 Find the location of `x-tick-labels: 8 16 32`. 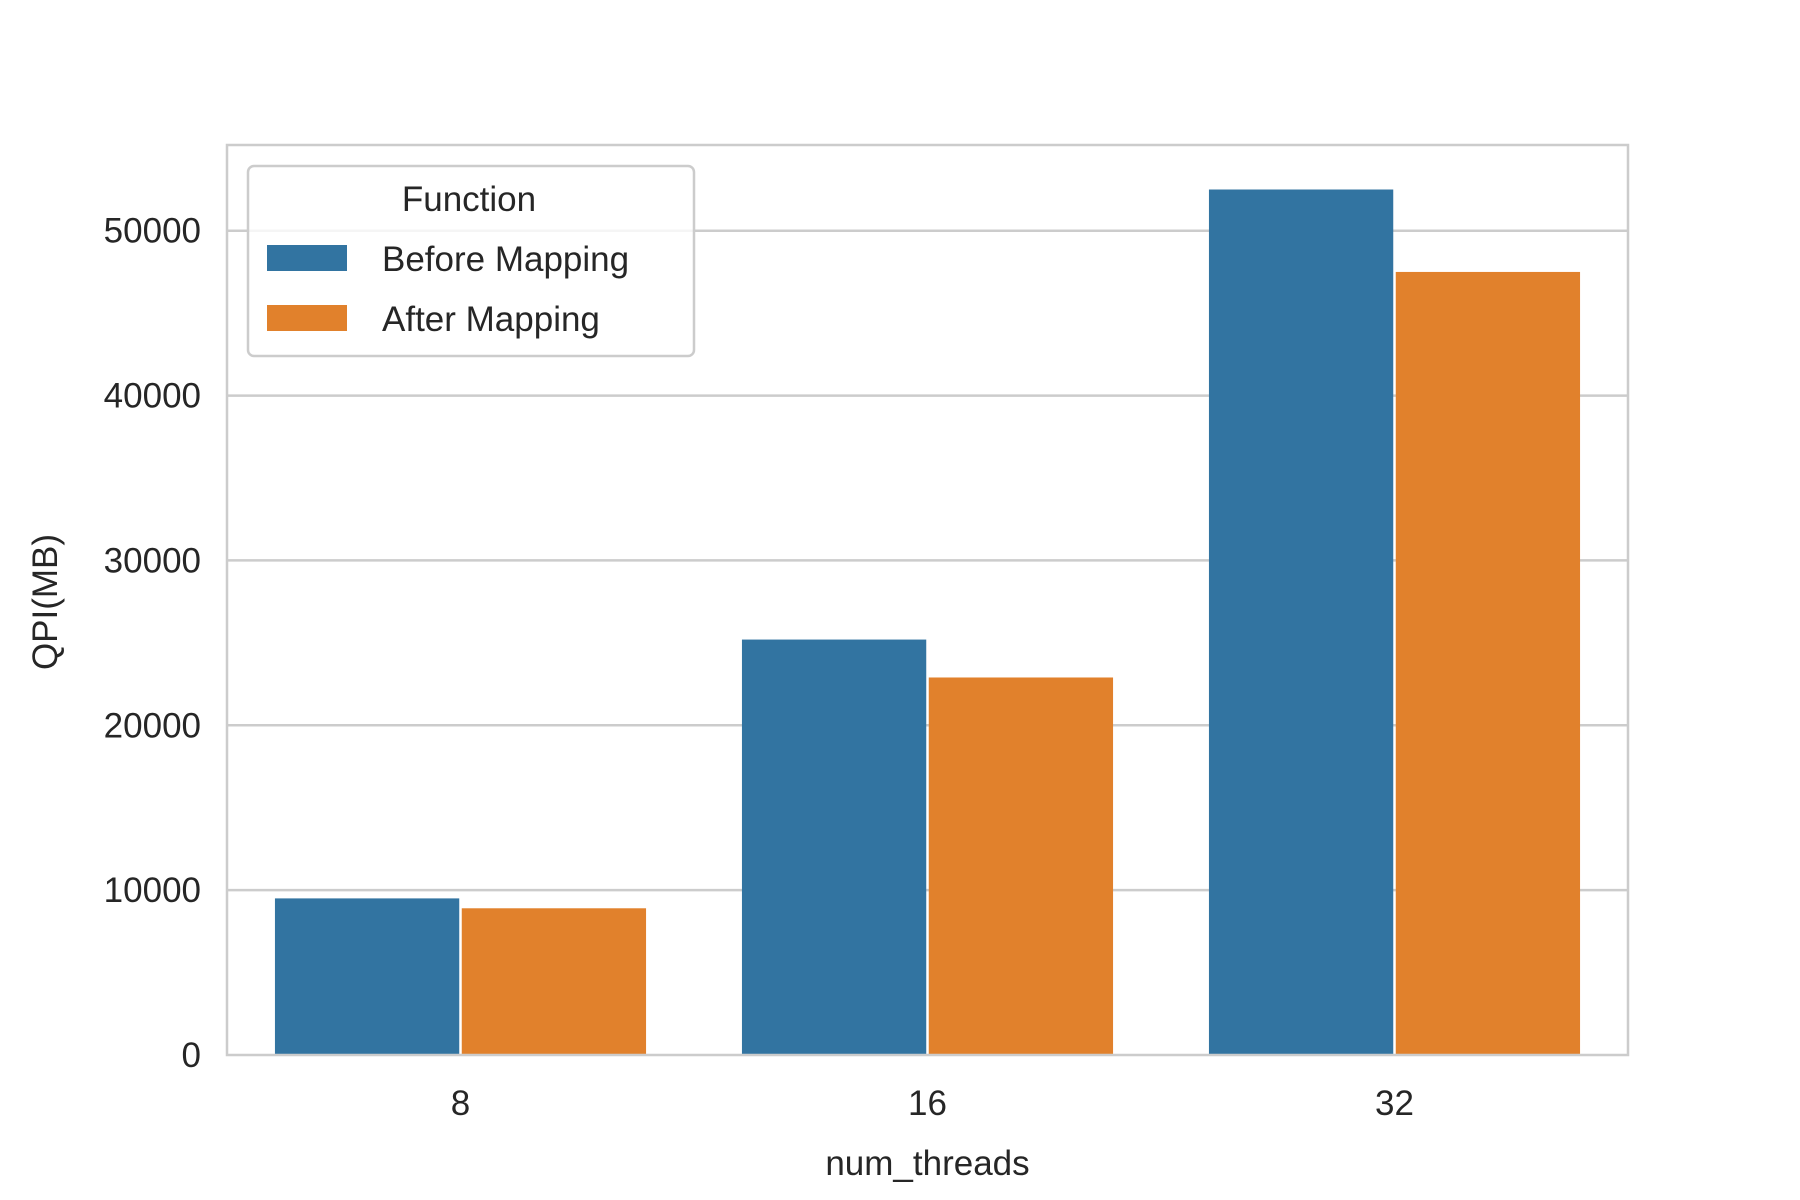

x-tick-labels: 8 16 32 is located at coordinates (932, 1103).